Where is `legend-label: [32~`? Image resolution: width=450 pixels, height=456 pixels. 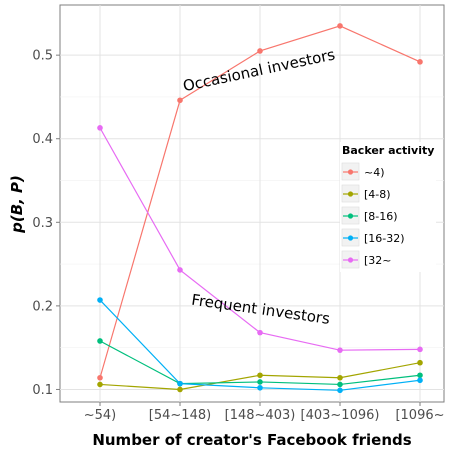
legend-label: [32~ is located at coordinates (378, 260).